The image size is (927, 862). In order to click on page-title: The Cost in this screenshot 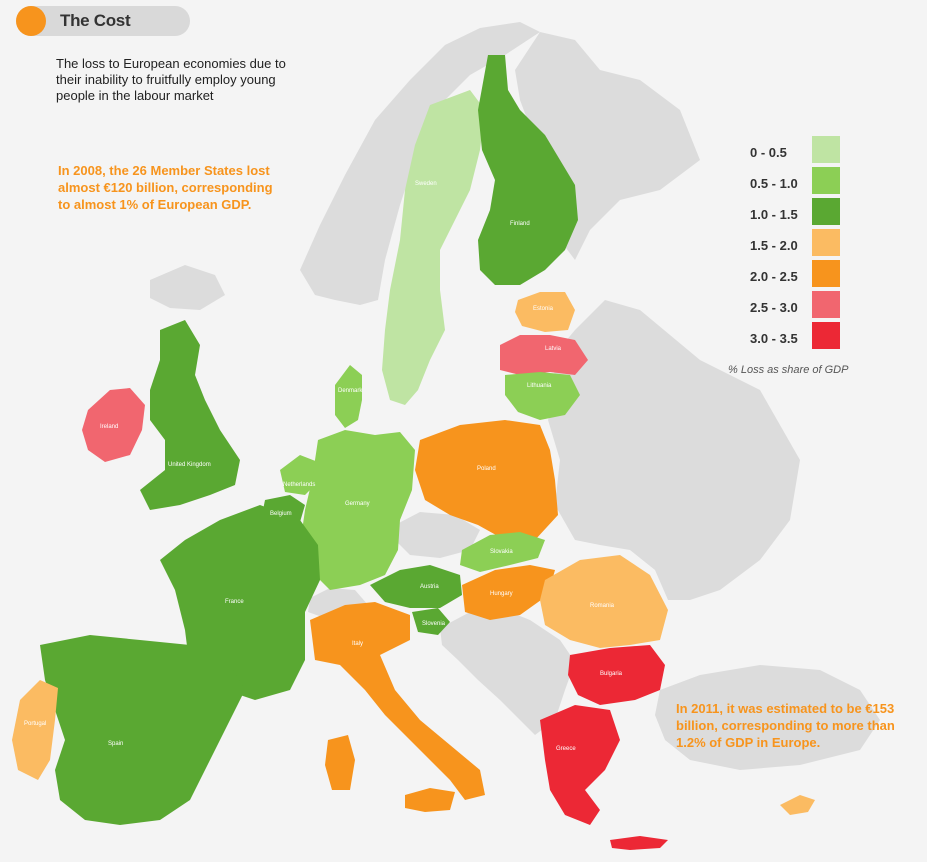, I will do `click(95, 20)`.